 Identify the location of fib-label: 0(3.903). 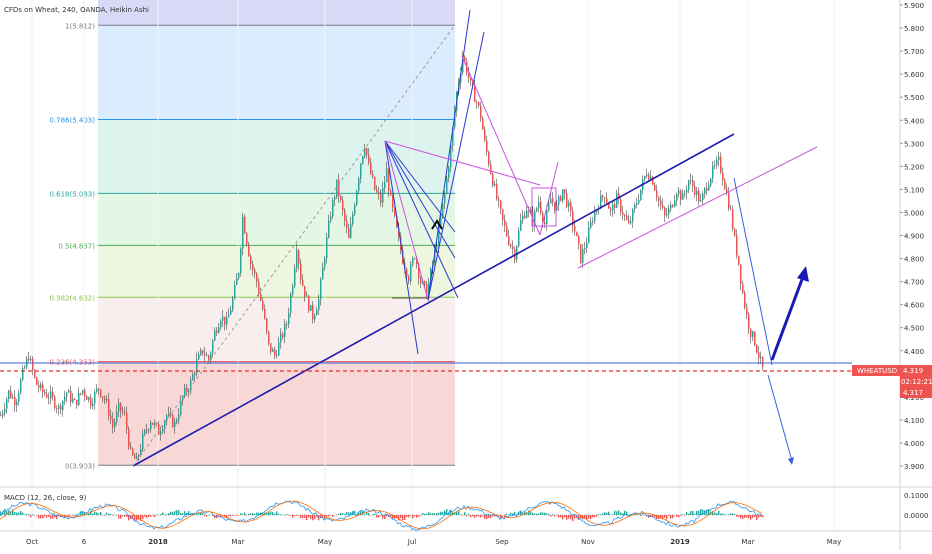
(80, 466).